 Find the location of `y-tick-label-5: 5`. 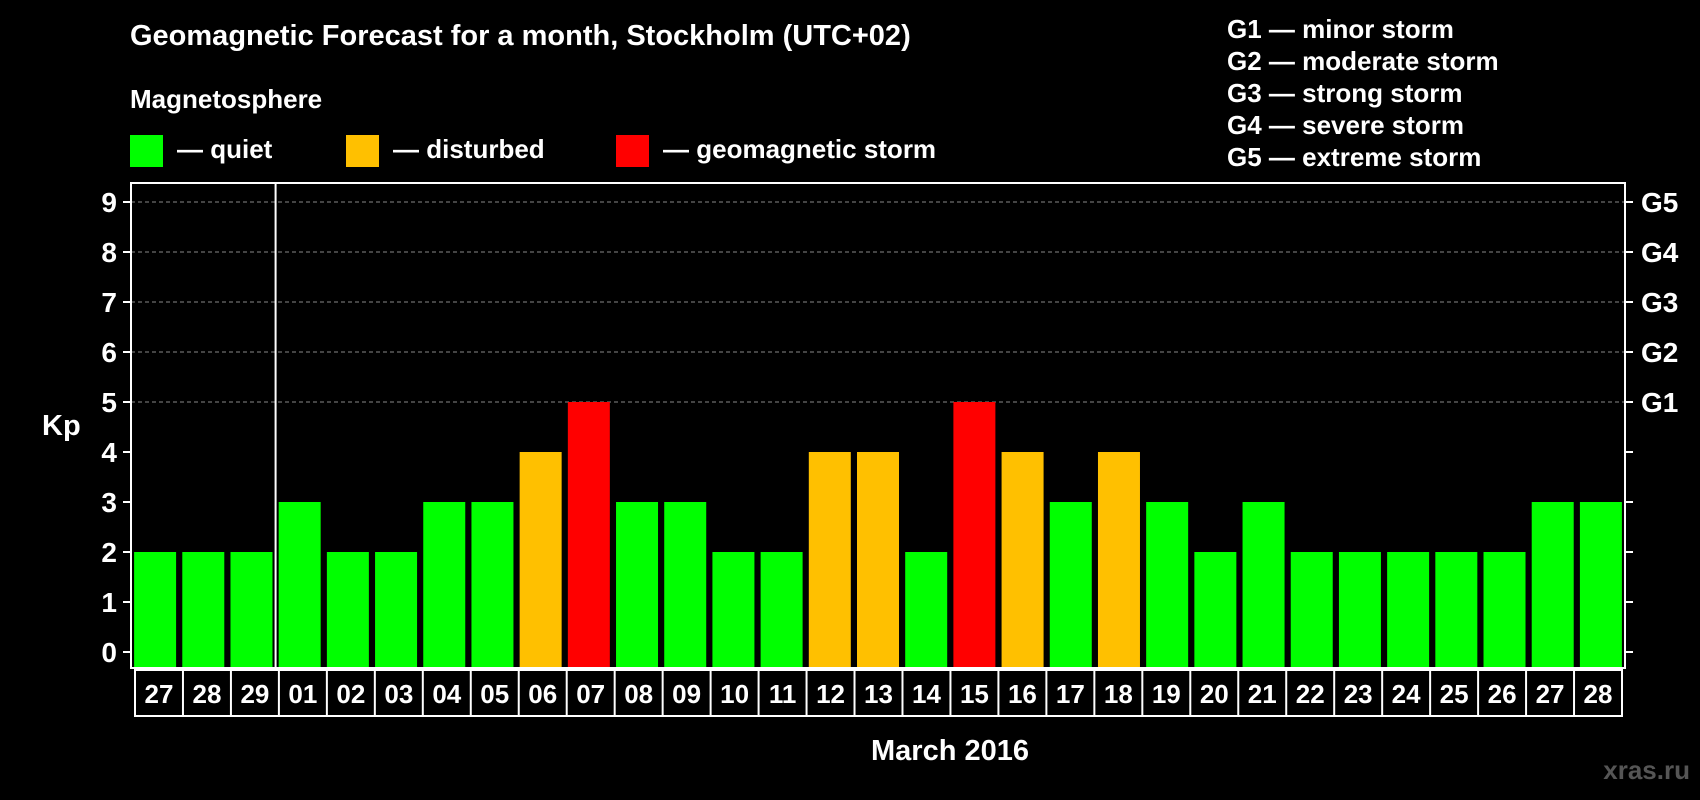

y-tick-label-5: 5 is located at coordinates (109, 402).